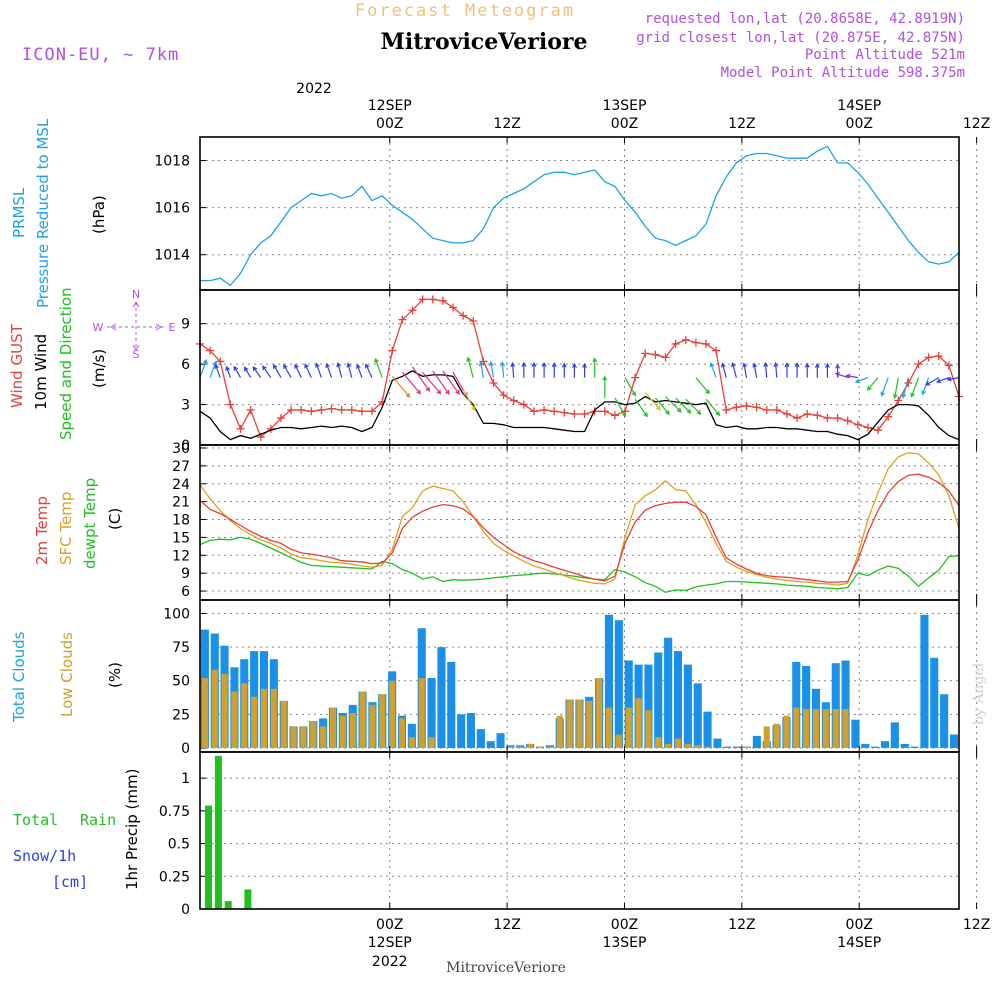  I want to click on y-tick-label: 100, so click(176, 614).